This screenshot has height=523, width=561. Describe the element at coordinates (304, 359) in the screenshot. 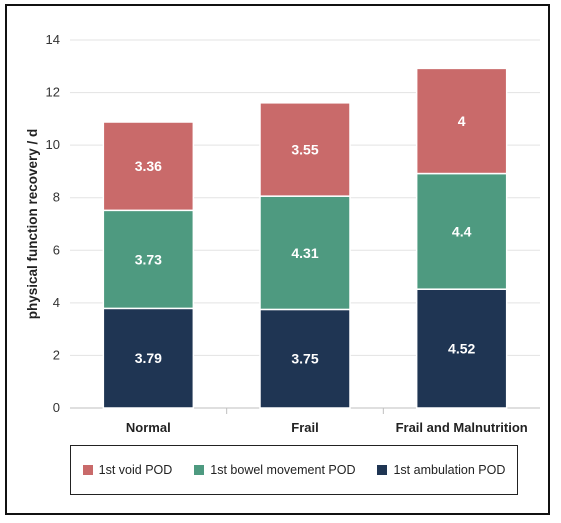

I see `data-label: 3.75` at that location.